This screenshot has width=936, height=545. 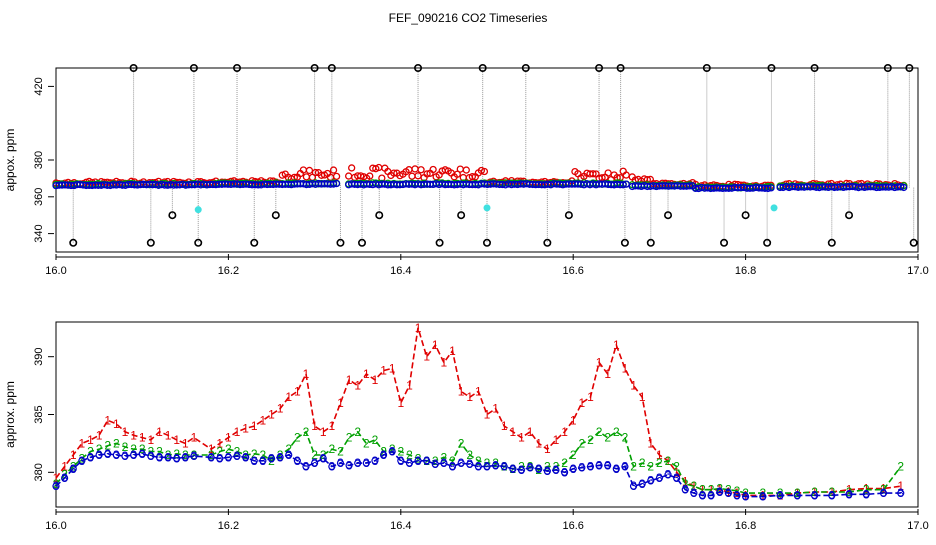 I want to click on x-tick-label: 16.4, so click(x=400, y=271).